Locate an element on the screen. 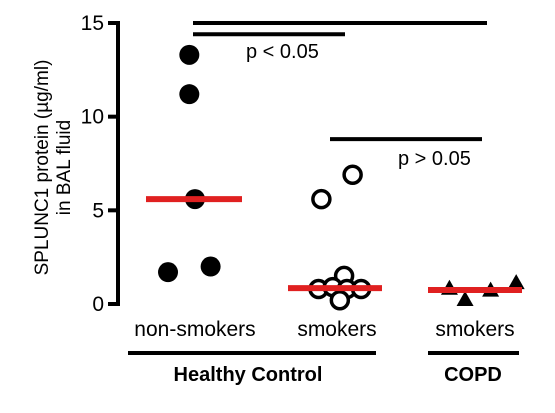 Image resolution: width=555 pixels, height=413 pixels. group-label: Healthy Control is located at coordinates (248, 375).